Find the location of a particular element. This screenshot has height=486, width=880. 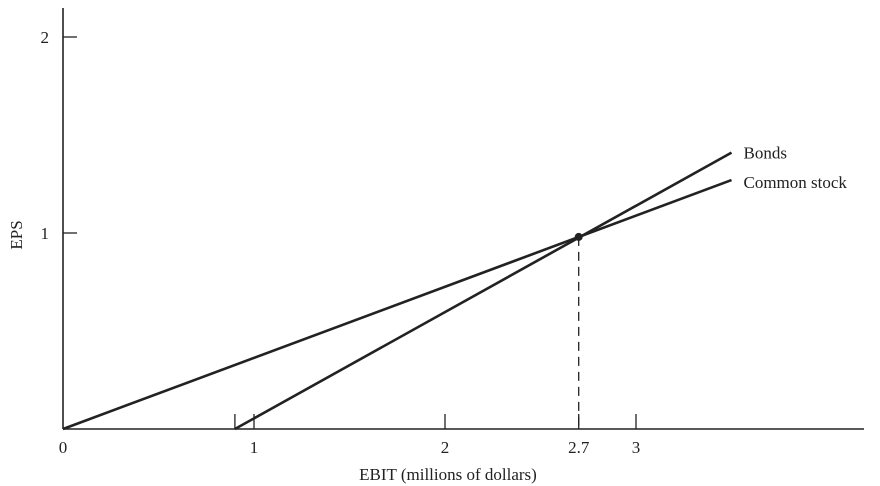

series-label-bonds: Bonds is located at coordinates (765, 153).